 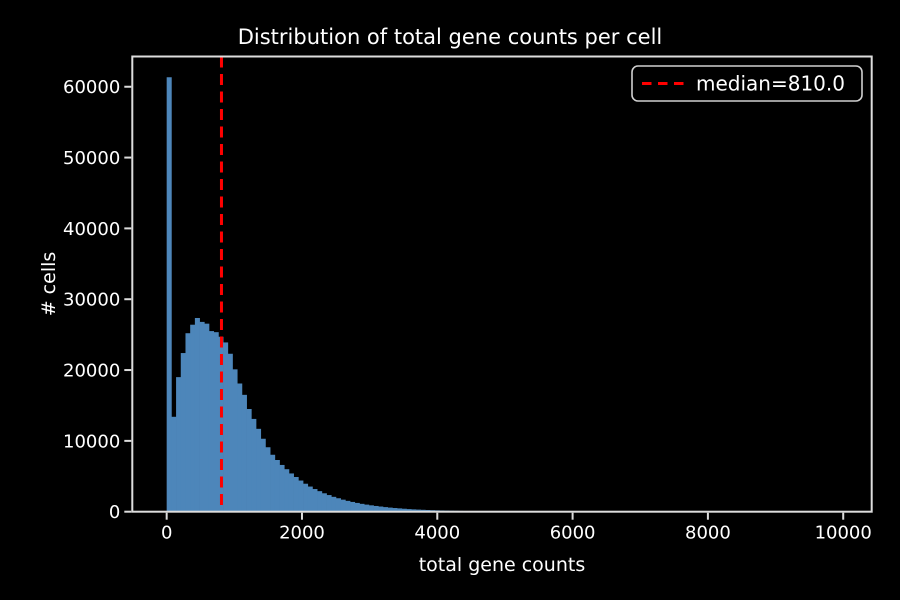 I want to click on y-tick-label: 30000, so click(x=91, y=300).